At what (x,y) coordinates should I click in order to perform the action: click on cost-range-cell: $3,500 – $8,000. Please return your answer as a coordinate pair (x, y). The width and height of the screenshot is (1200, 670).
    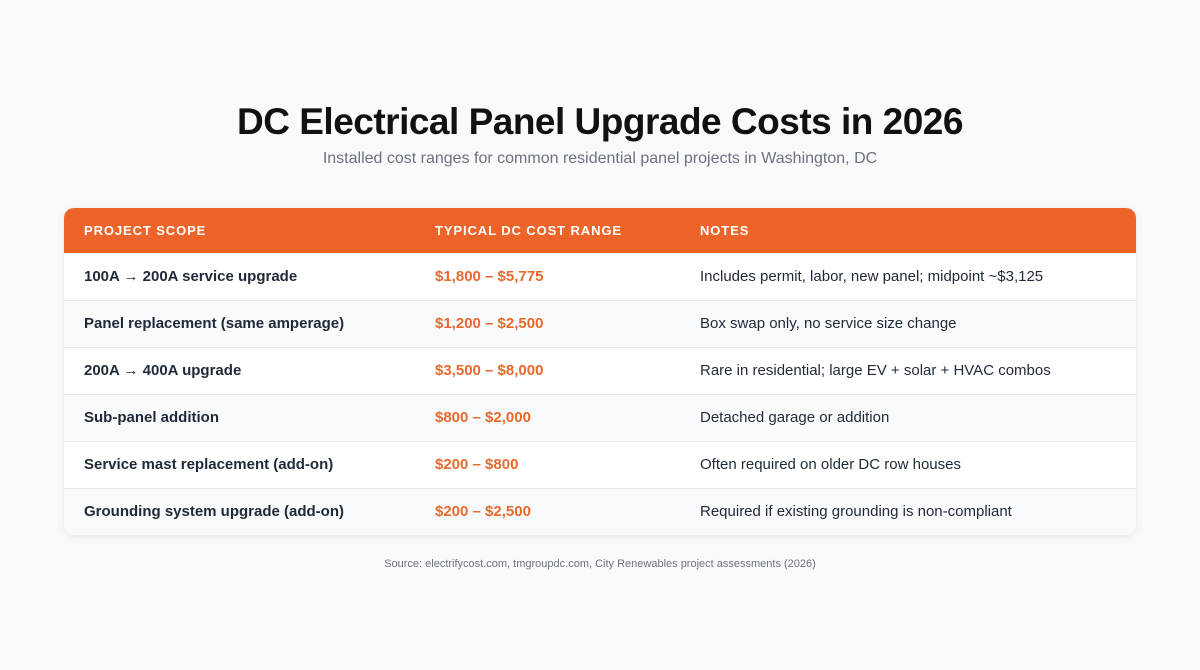
    Looking at the image, I should click on (489, 370).